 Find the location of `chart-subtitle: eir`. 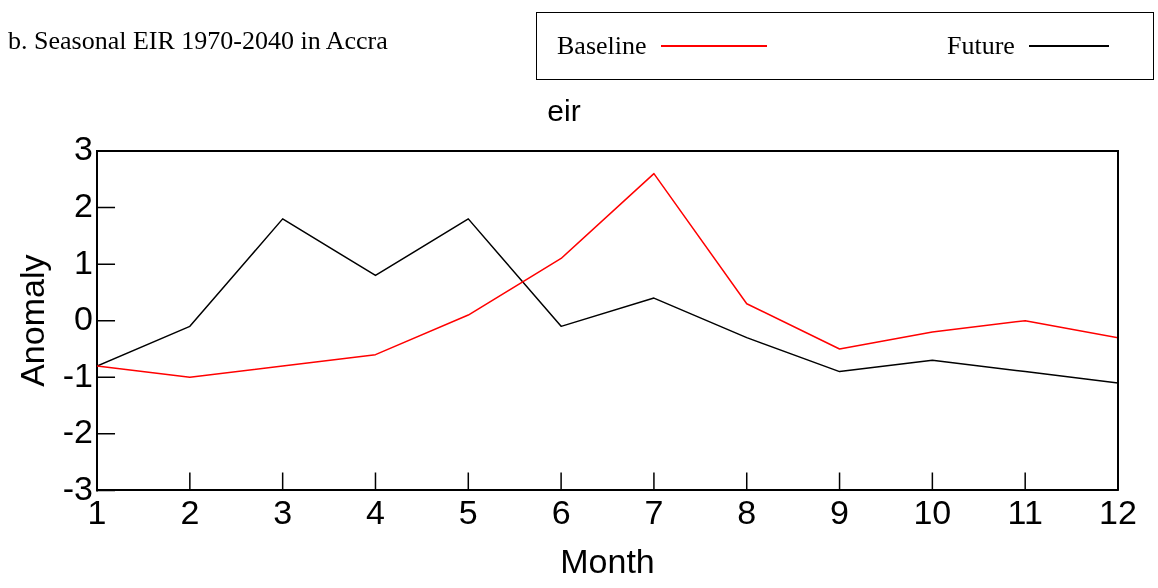

chart-subtitle: eir is located at coordinates (564, 111).